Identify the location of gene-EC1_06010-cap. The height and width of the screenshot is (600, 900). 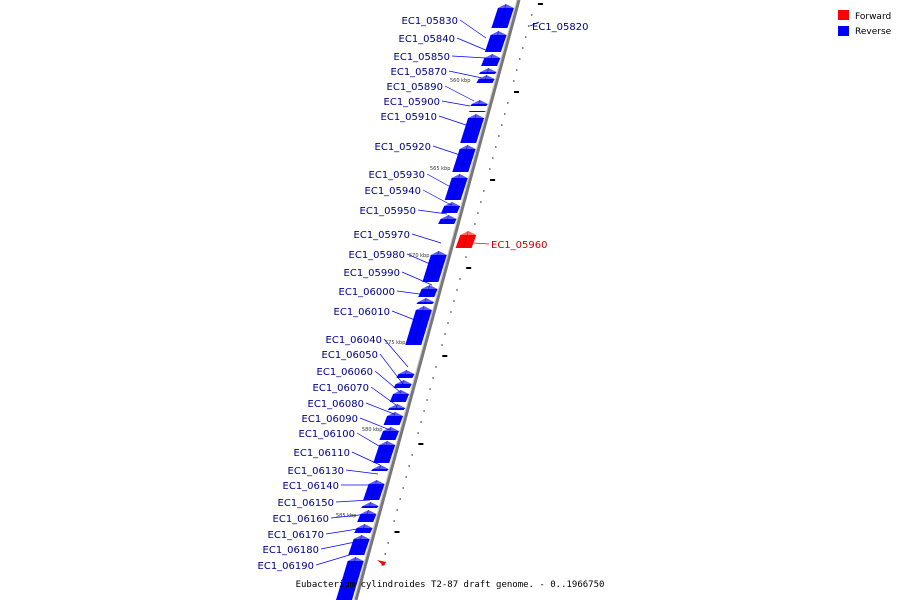
(423, 308).